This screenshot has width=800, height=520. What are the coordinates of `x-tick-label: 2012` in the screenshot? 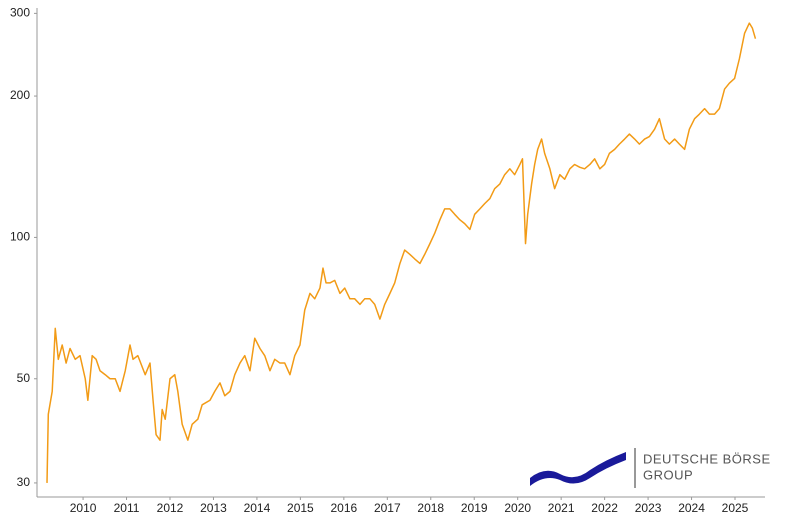 It's located at (170, 508).